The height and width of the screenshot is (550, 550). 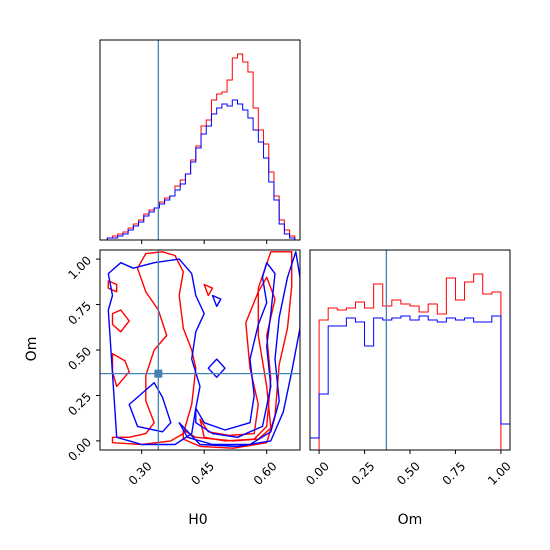 What do you see at coordinates (410, 520) in the screenshot?
I see `om-axis-label-bottom: Om` at bounding box center [410, 520].